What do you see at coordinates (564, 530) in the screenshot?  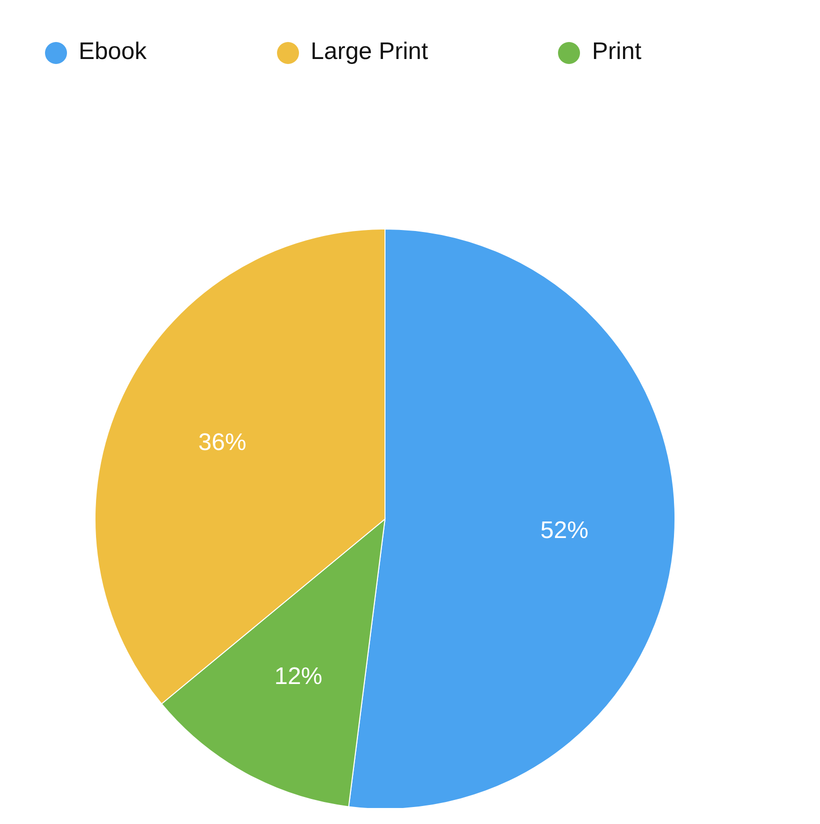 I see `data-label: 52%` at bounding box center [564, 530].